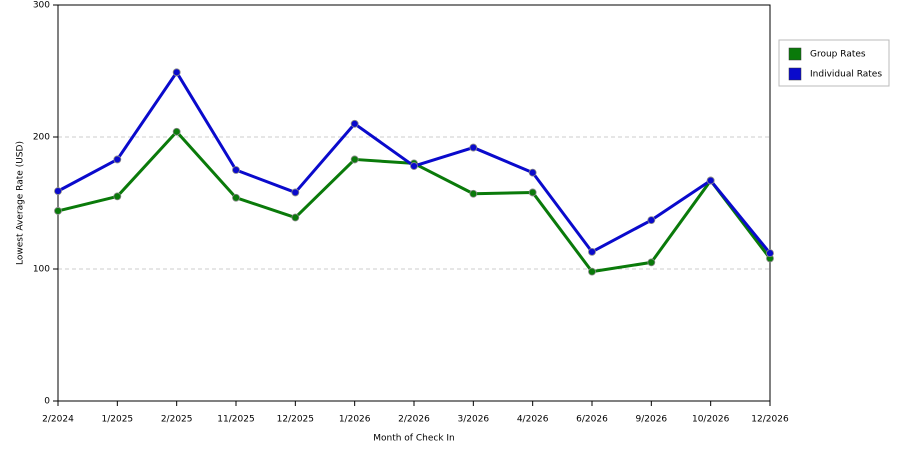 The height and width of the screenshot is (454, 900). Describe the element at coordinates (177, 420) in the screenshot. I see `x-tick-label: 2/2025` at that location.